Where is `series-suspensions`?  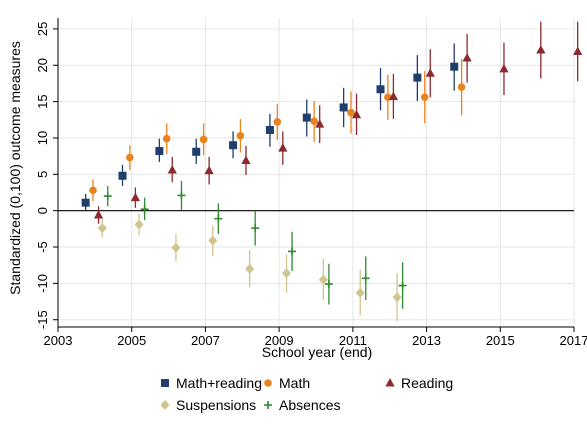
series-suspensions is located at coordinates (249, 267).